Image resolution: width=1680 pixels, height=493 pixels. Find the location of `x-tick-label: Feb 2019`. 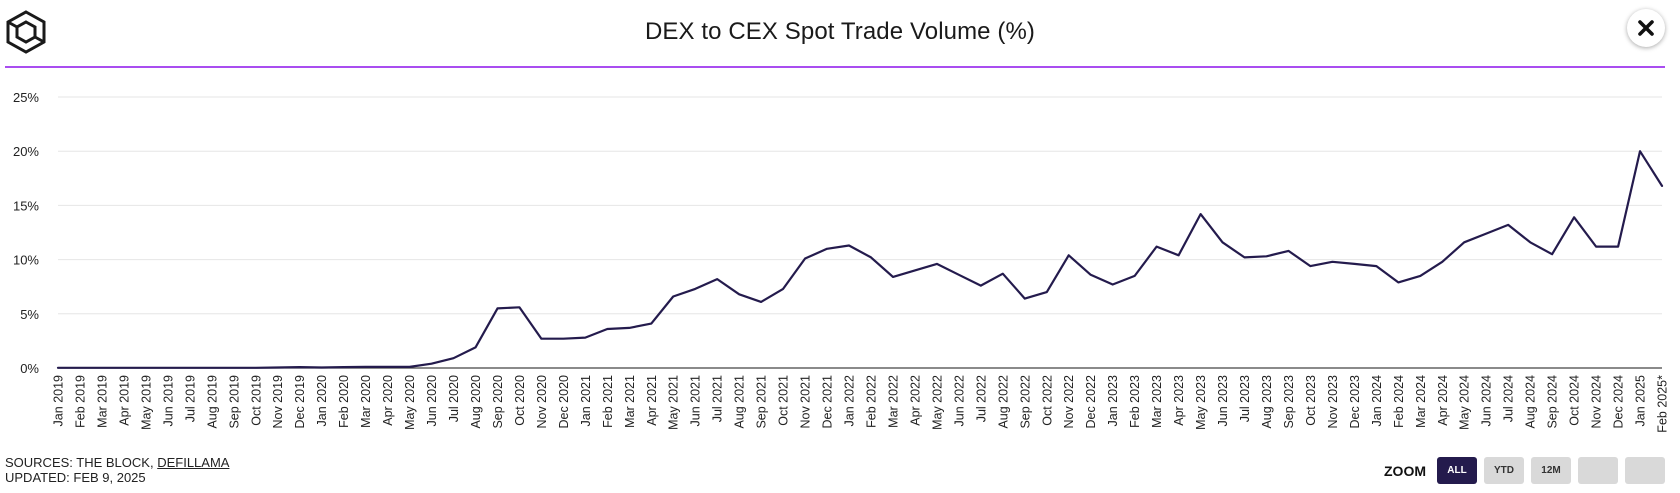

x-tick-label: Feb 2019 is located at coordinates (80, 401).